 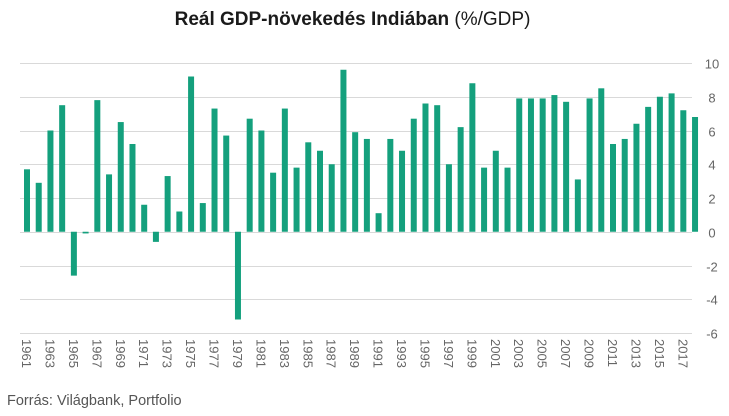 I want to click on y-tick-label: 2, so click(x=711, y=199).